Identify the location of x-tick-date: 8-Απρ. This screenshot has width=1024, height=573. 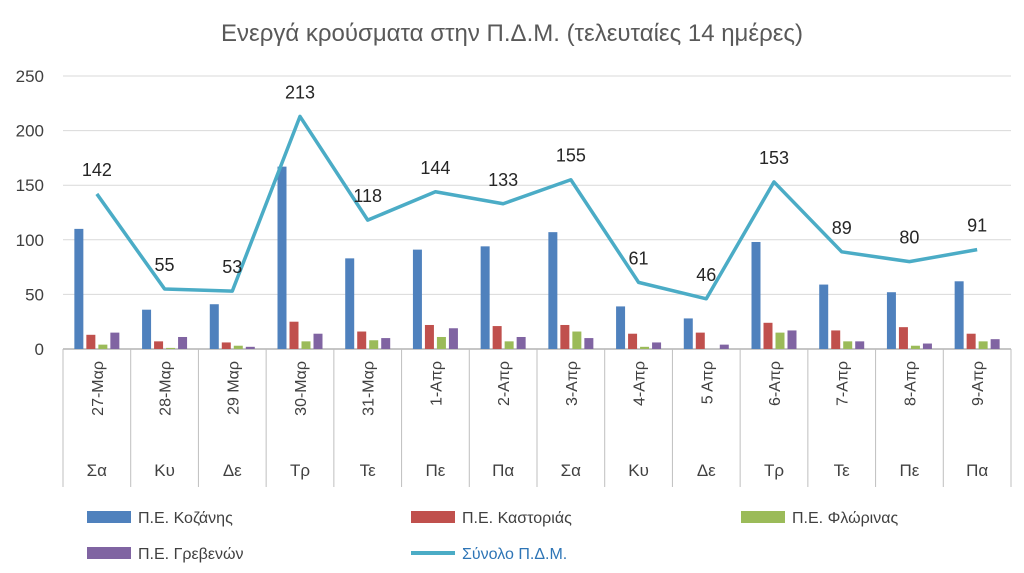
(910, 383).